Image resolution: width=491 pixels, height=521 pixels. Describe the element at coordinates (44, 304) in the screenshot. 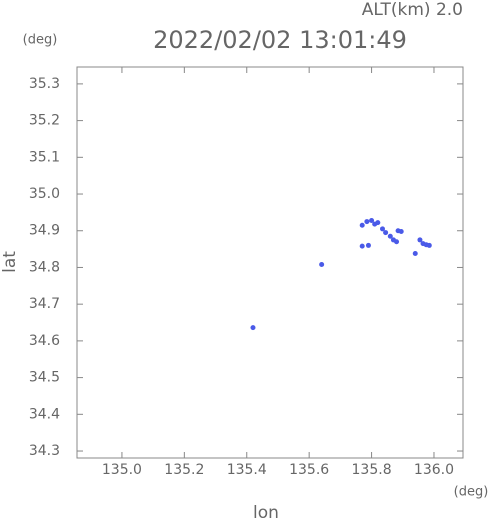

I see `y-tick-label: 34.7` at that location.